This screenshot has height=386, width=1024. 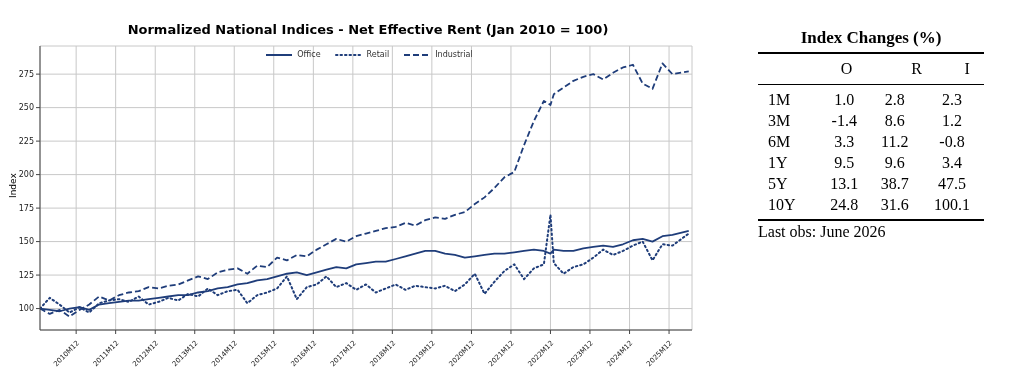 What do you see at coordinates (453, 54) in the screenshot?
I see `legend-label: Industrial` at bounding box center [453, 54].